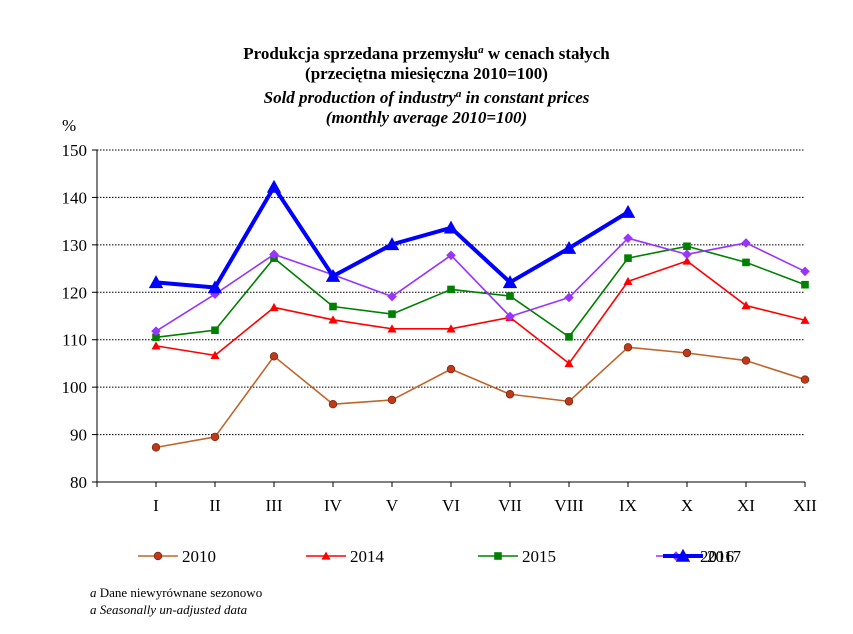 This screenshot has width=853, height=634. What do you see at coordinates (569, 505) in the screenshot?
I see `x-tick-label: VIII` at bounding box center [569, 505].